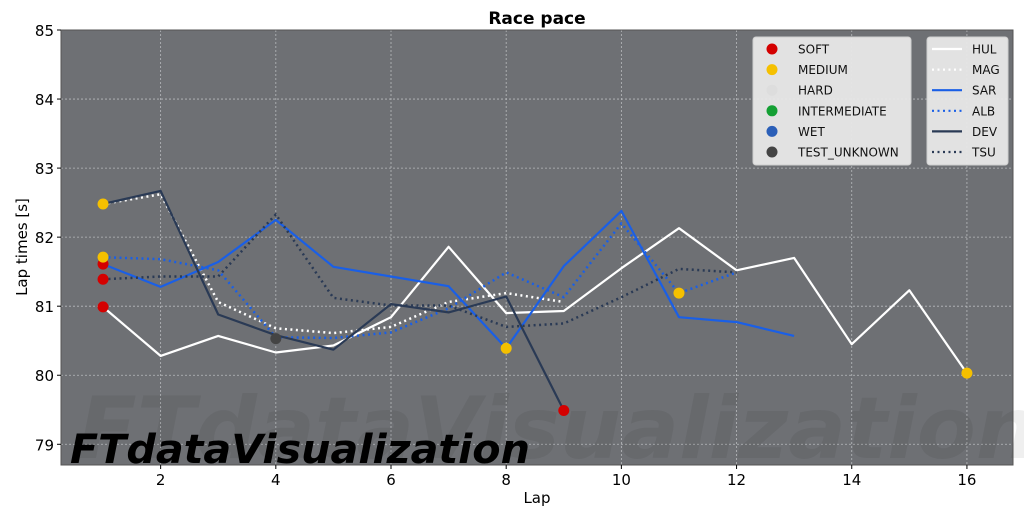 The width and height of the screenshot is (1024, 512). I want to click on x-tick-label: 6, so click(391, 480).